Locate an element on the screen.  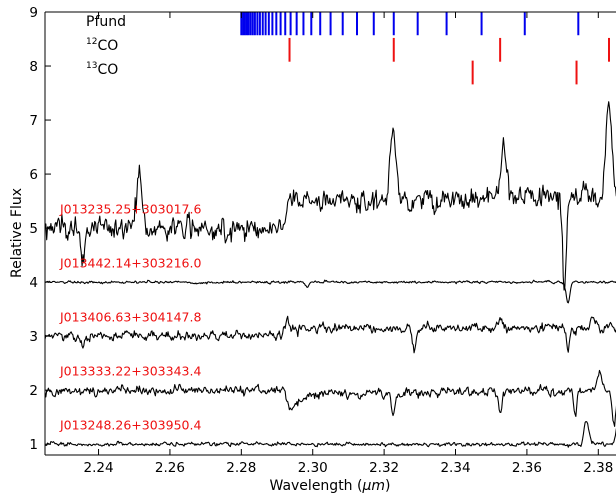
spectrum-label: J013406.63+304147.8 is located at coordinates (130, 317).